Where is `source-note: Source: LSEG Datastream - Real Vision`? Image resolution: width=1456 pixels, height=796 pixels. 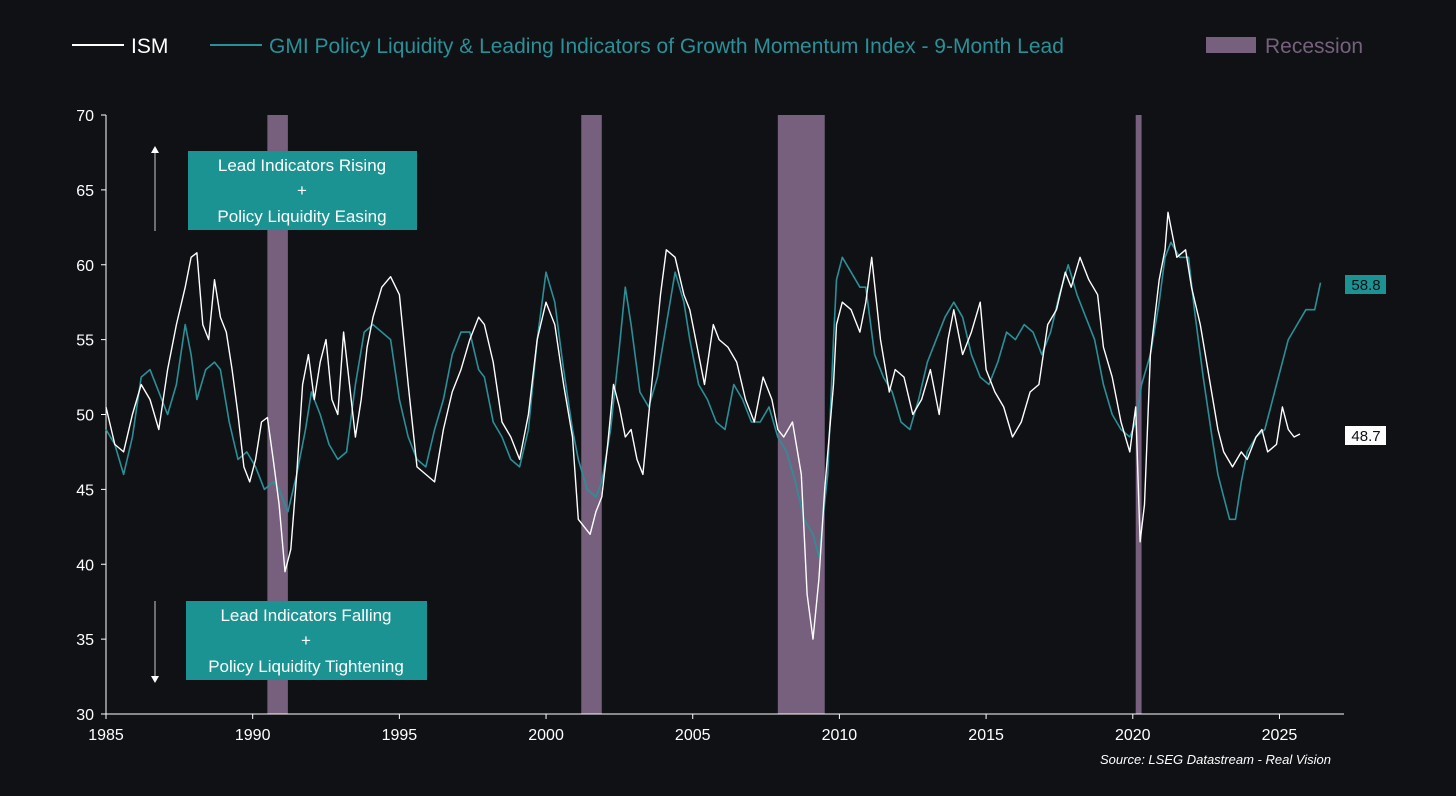 source-note: Source: LSEG Datastream - Real Vision is located at coordinates (1215, 759).